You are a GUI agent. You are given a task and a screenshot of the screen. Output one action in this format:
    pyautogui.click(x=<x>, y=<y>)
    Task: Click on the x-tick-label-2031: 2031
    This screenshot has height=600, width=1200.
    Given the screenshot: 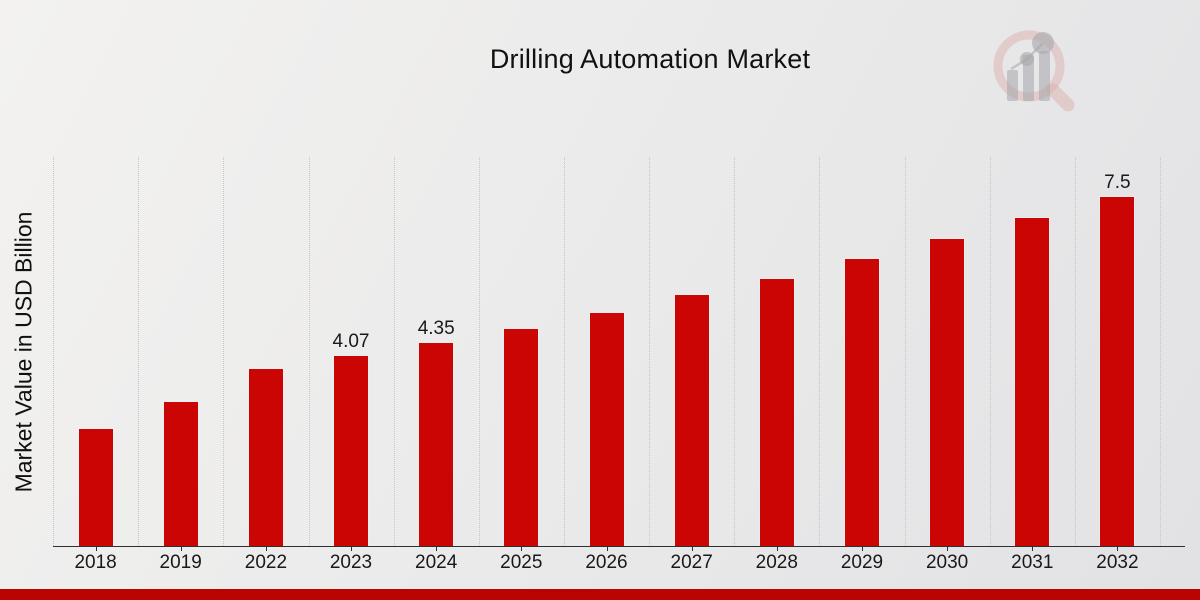 What is the action you would take?
    pyautogui.click(x=1032, y=562)
    